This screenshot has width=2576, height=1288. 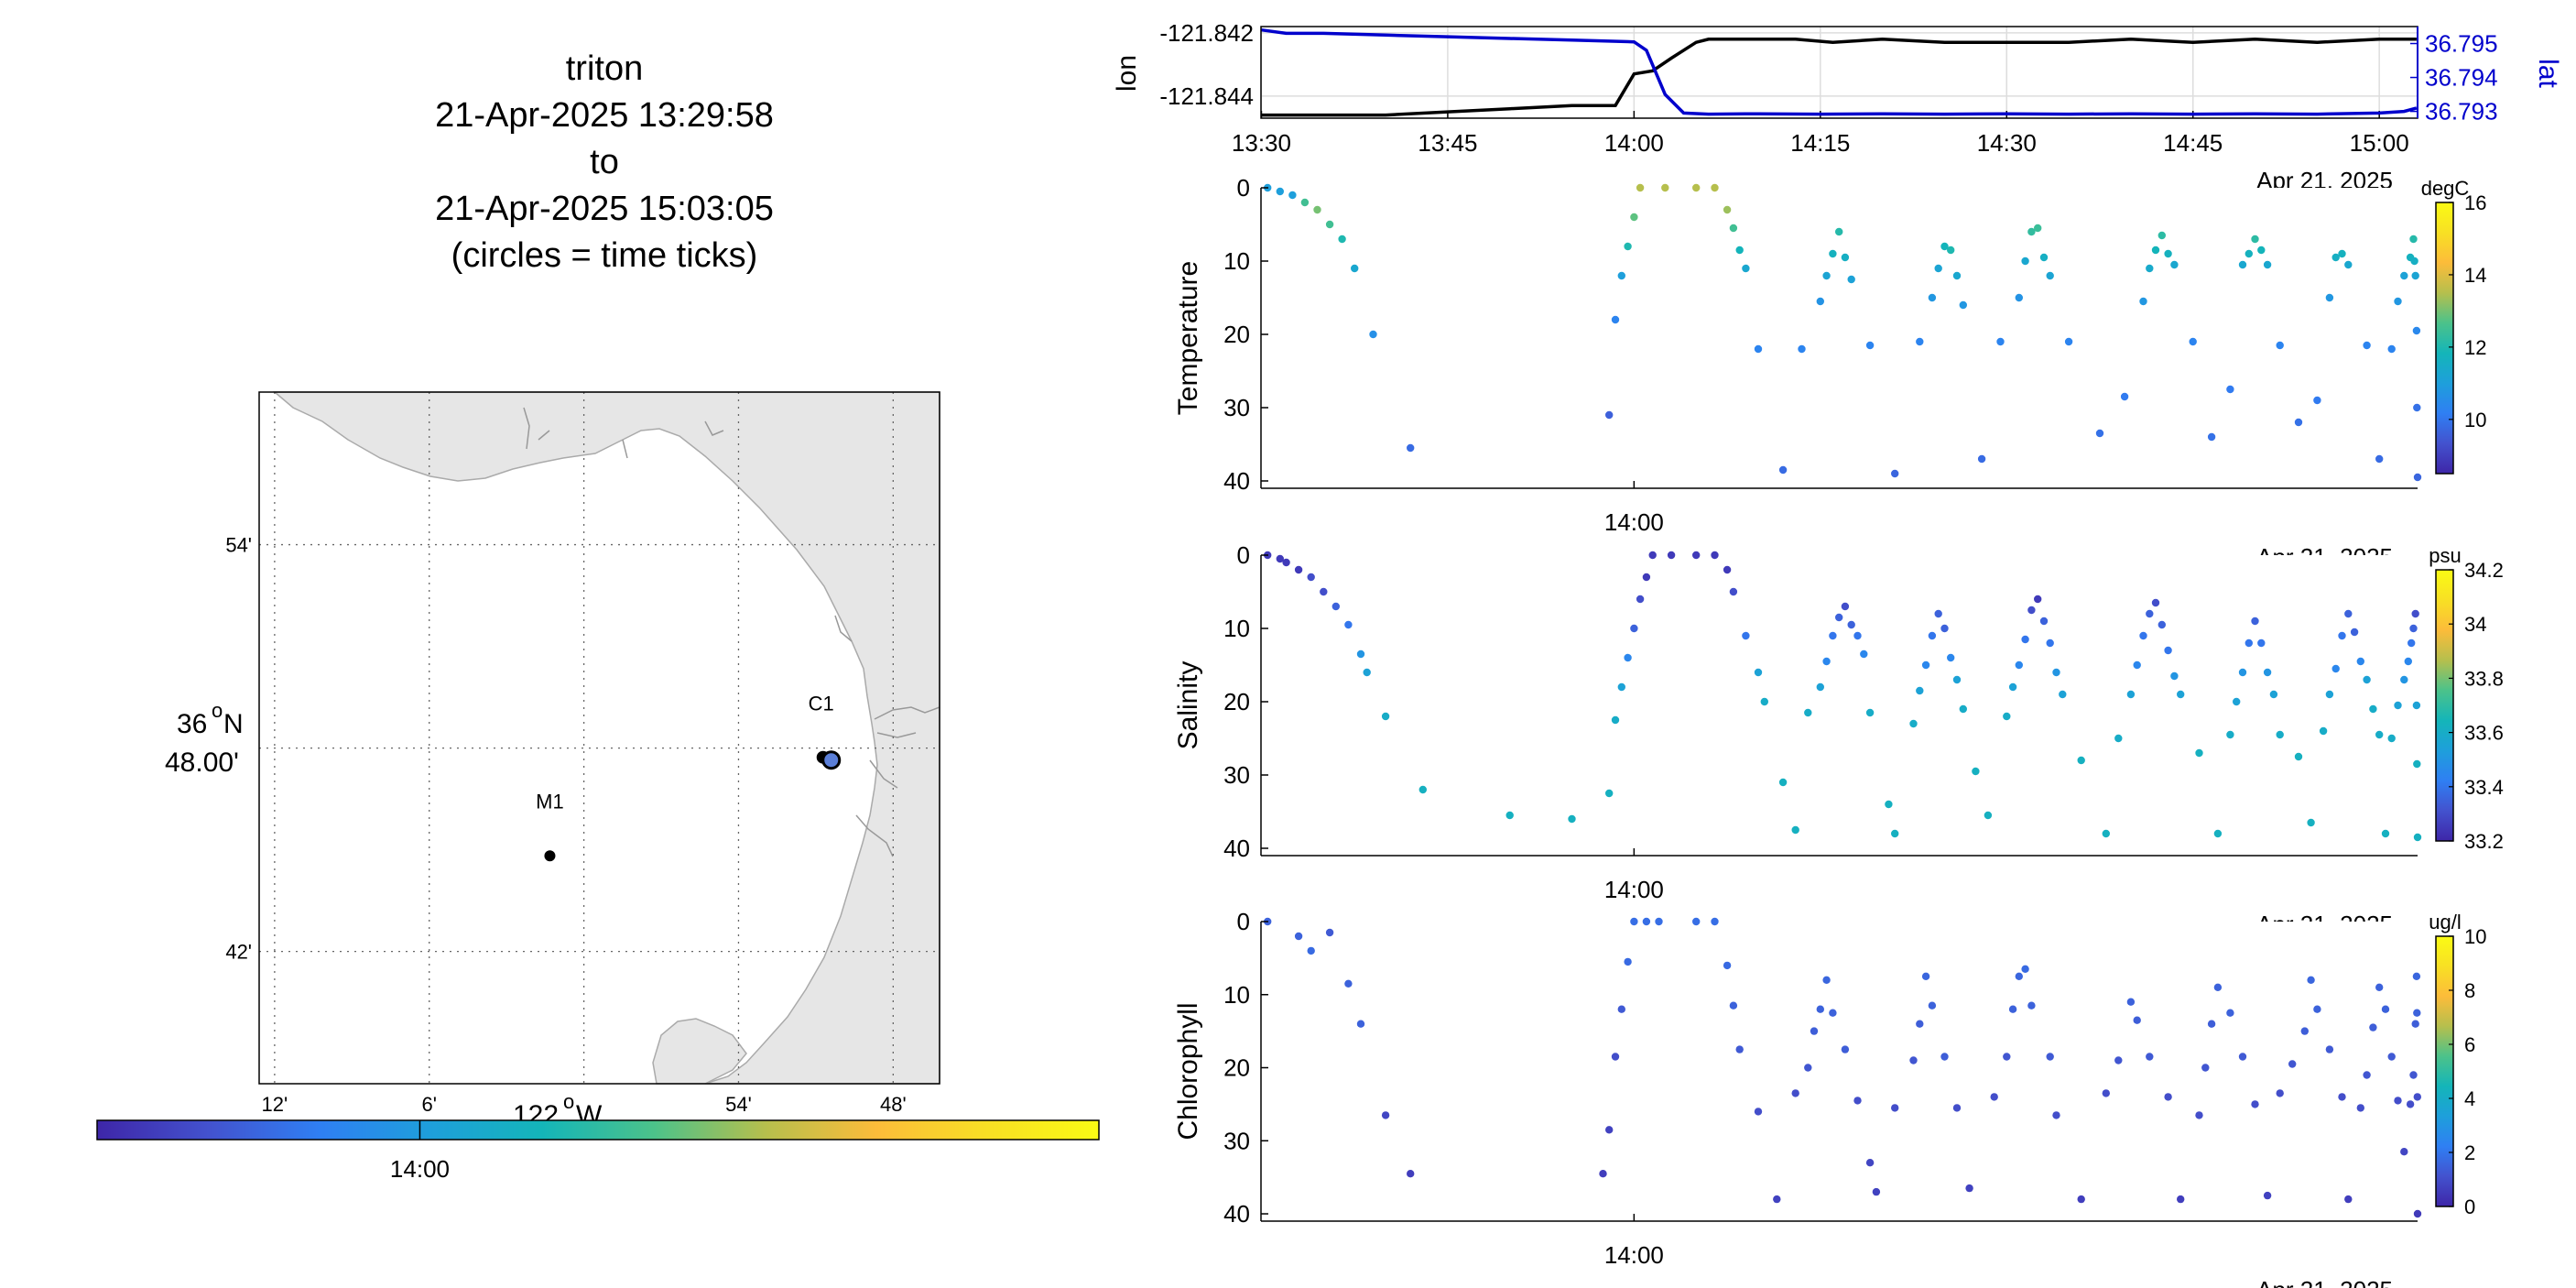 What do you see at coordinates (689, 778) in the screenshot?
I see `map-markers: M1 C1` at bounding box center [689, 778].